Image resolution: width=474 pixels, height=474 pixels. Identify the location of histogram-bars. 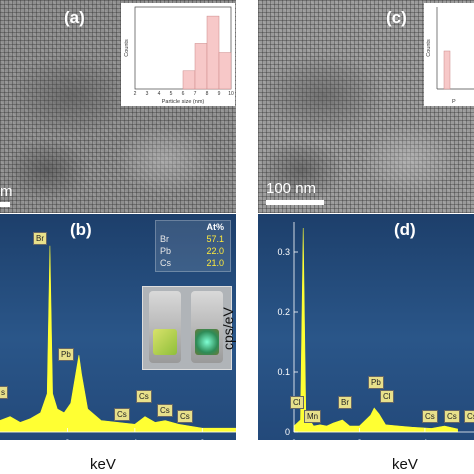
(207, 52).